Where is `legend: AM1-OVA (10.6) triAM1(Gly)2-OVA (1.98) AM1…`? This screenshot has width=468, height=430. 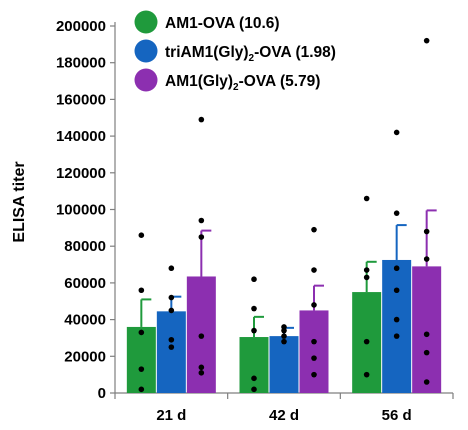 legend: AM1-OVA (10.6) triAM1(Gly)2-OVA (1.98) AM1… is located at coordinates (235, 51).